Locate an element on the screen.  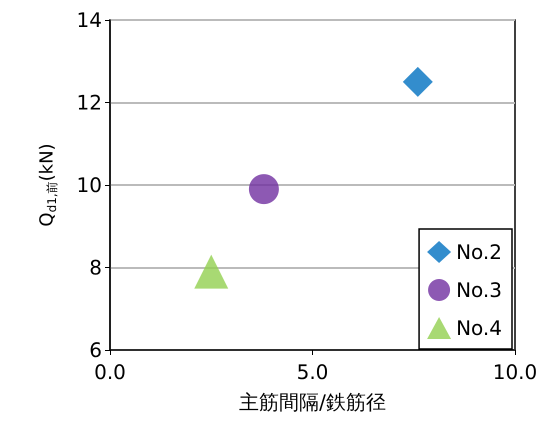
x-axis-title: 主筋間隔/鉄筋径 is located at coordinates (312, 402).